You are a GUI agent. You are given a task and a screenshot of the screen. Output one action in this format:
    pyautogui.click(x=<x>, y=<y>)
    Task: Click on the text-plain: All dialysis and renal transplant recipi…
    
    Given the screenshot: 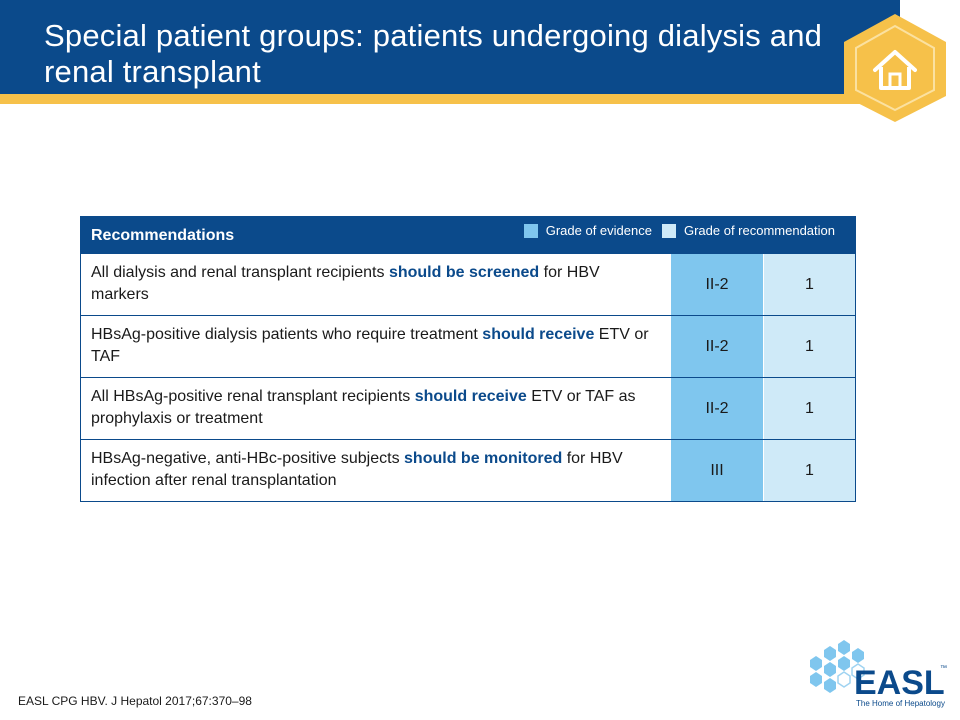 What is the action you would take?
    pyautogui.click(x=240, y=272)
    